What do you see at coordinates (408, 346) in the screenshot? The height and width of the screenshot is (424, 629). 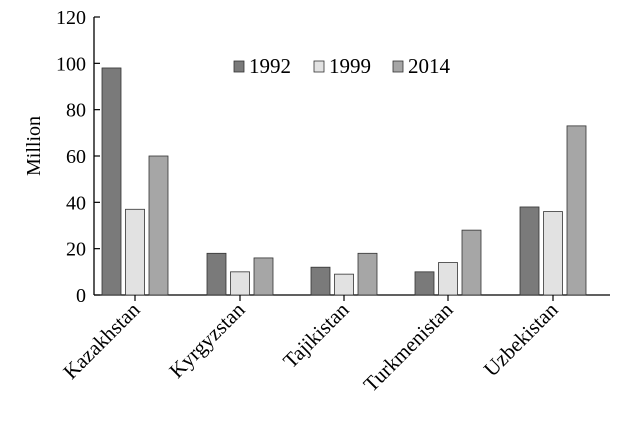 I see `x-tick-label-turkmenistan: Turkmenistan` at bounding box center [408, 346].